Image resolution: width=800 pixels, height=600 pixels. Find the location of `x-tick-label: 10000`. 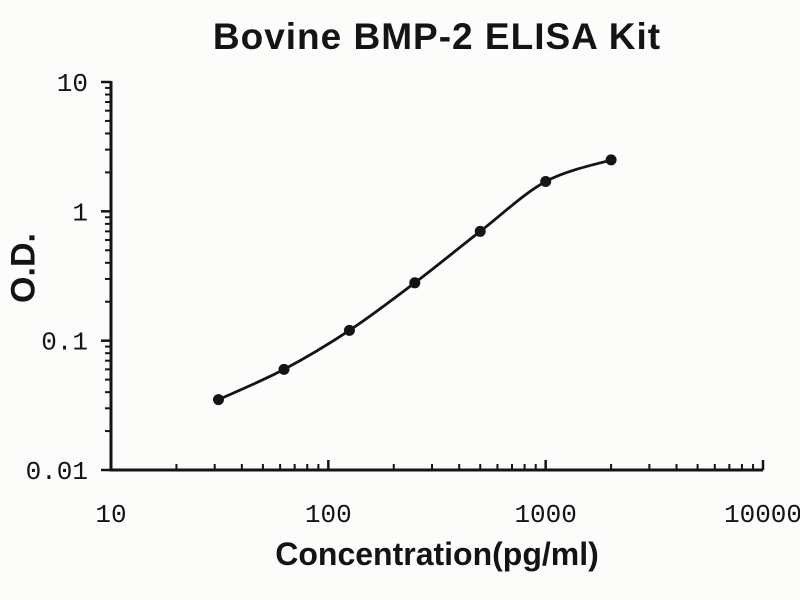

x-tick-label: 10000 is located at coordinates (762, 515).